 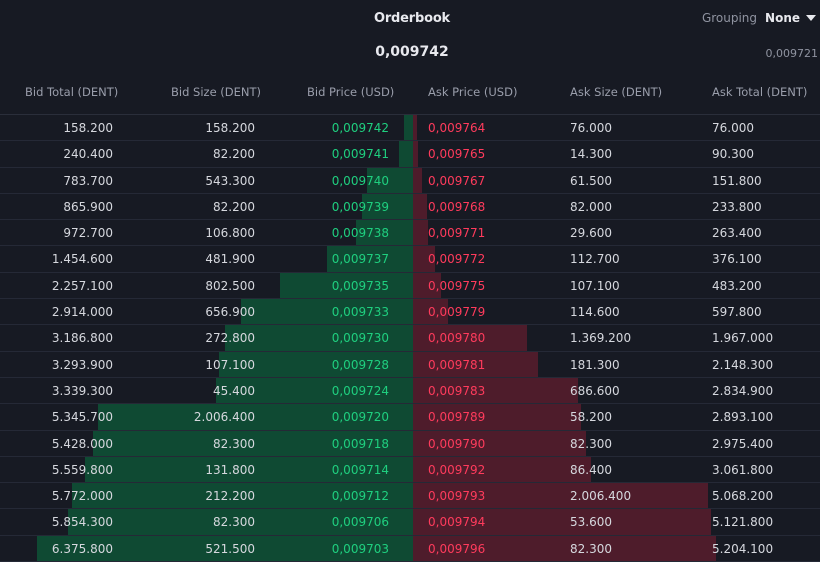 I want to click on header-divider, so click(x=410, y=114).